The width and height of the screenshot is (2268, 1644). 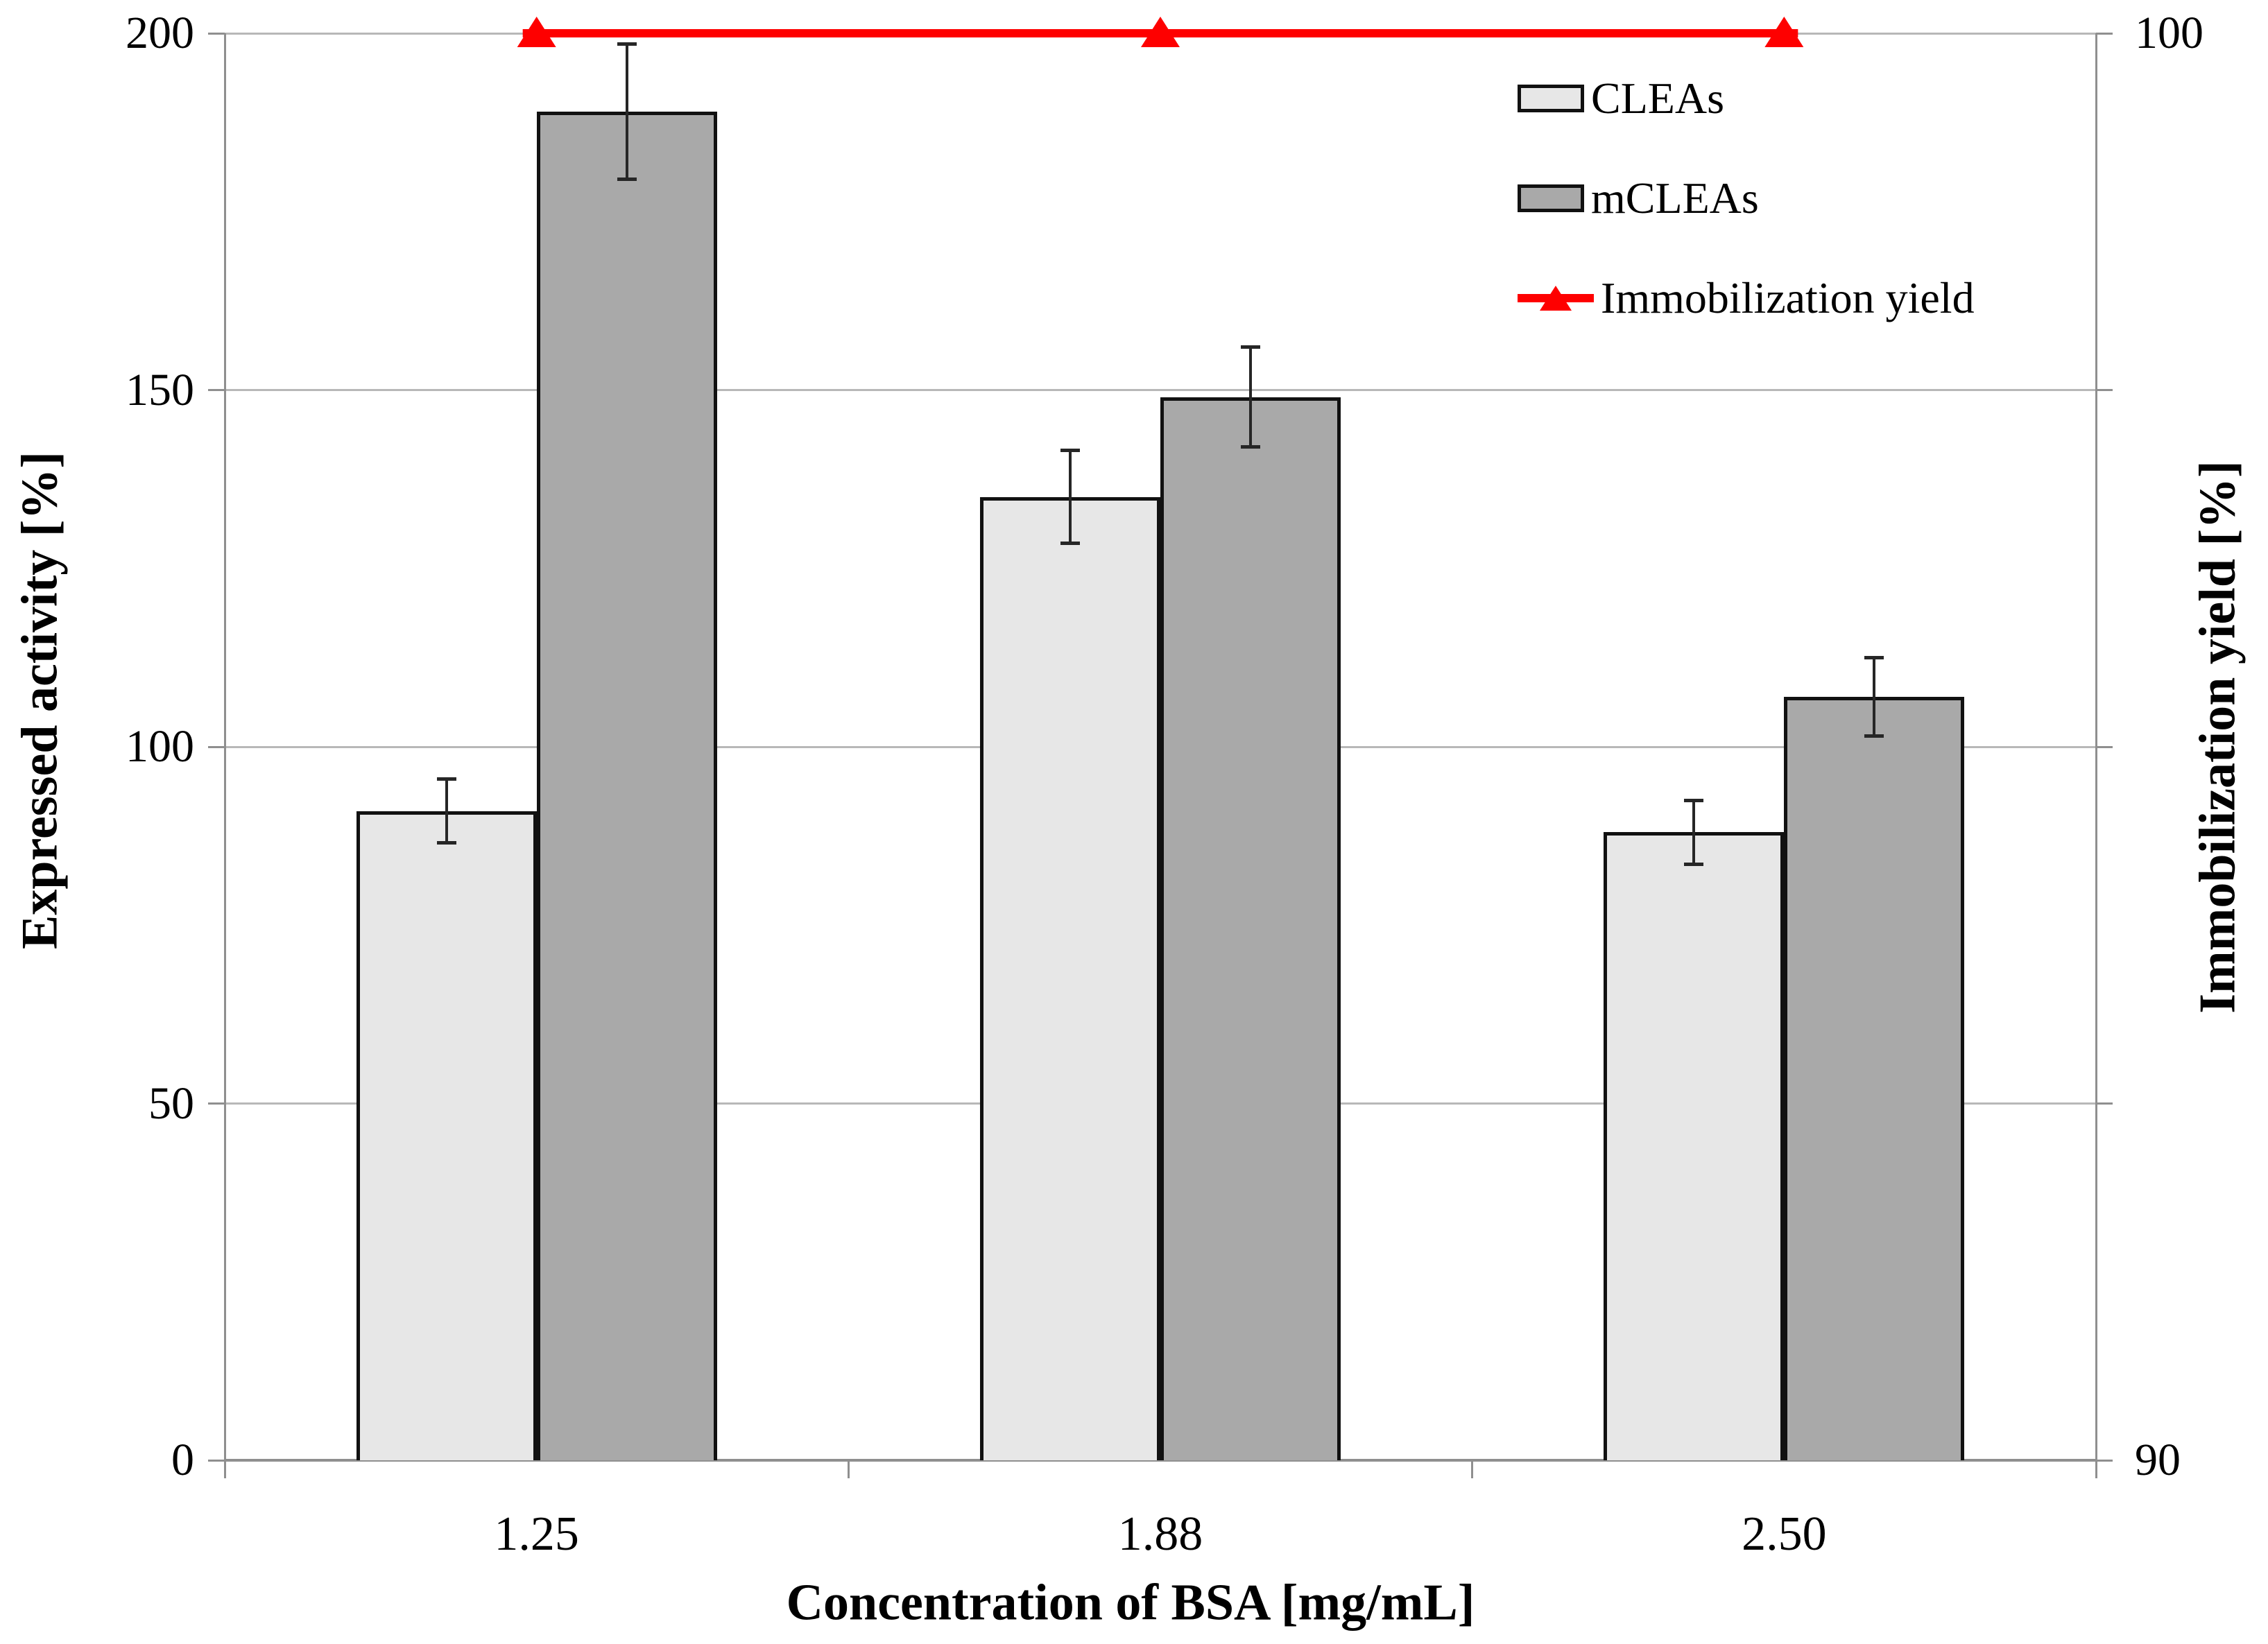 What do you see at coordinates (183, 1460) in the screenshot?
I see `left-axis-label-0: 0` at bounding box center [183, 1460].